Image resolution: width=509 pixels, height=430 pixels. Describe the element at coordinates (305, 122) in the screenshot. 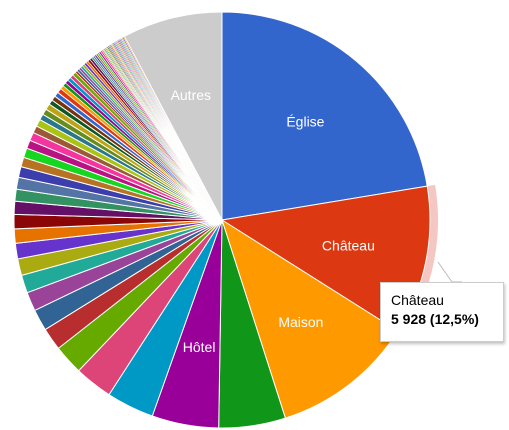

I see `slice-eglise-label: Église` at that location.